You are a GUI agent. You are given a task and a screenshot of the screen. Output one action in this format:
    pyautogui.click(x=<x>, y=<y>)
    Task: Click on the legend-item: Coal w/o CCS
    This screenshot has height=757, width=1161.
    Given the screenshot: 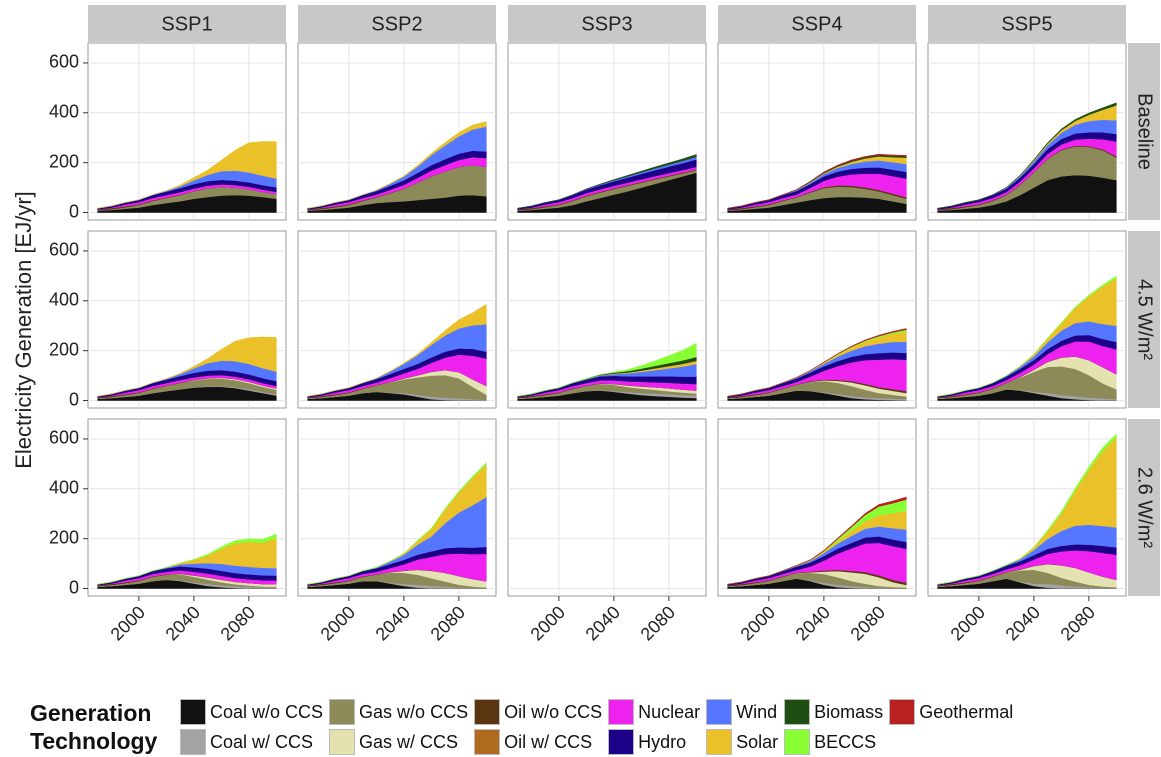 What is the action you would take?
    pyautogui.click(x=251, y=712)
    